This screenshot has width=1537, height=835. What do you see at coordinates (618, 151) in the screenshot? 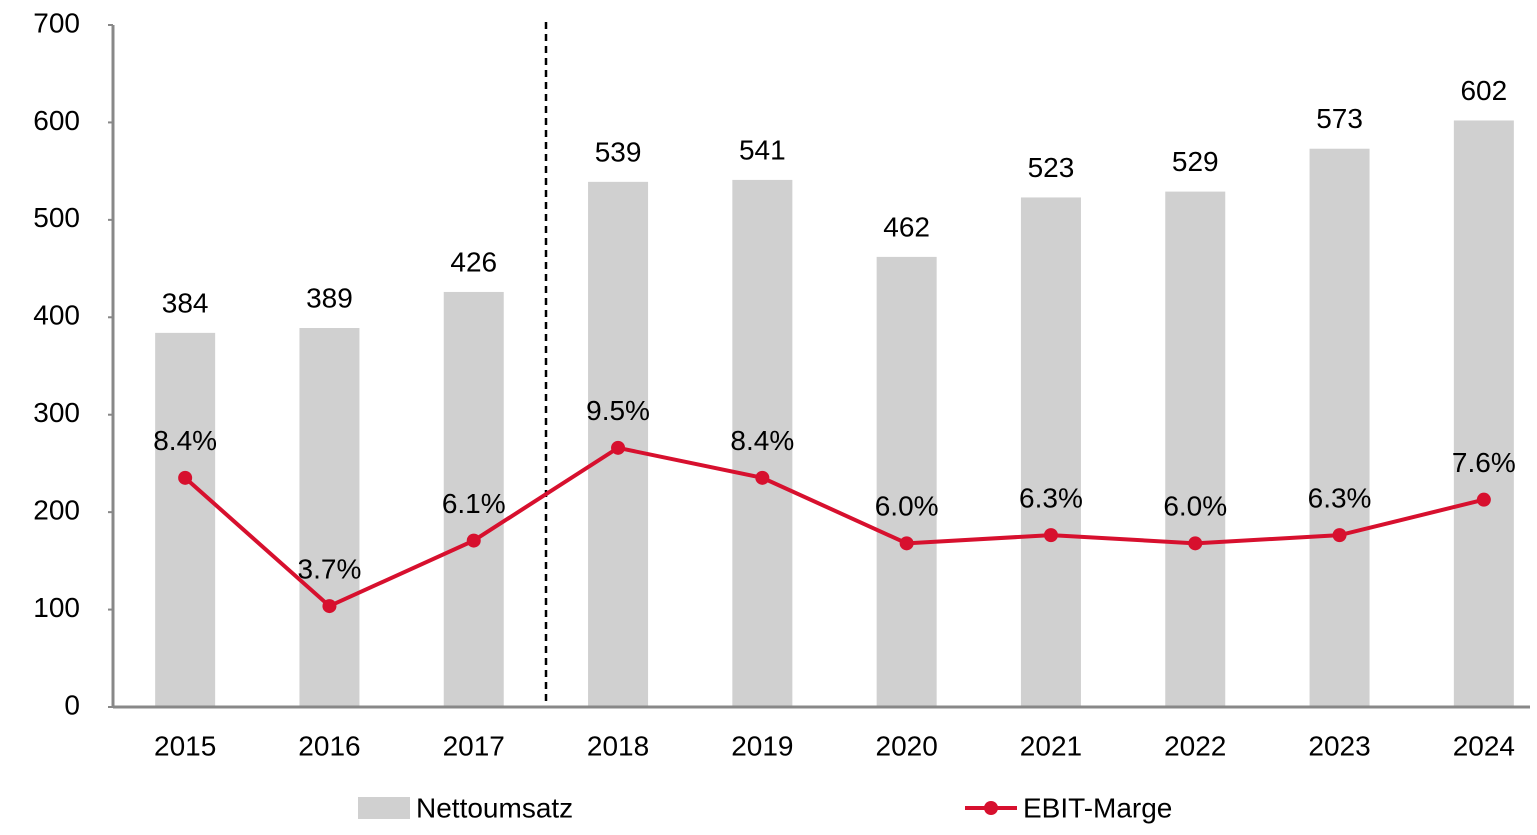
I see `bar-label: 539` at bounding box center [618, 151].